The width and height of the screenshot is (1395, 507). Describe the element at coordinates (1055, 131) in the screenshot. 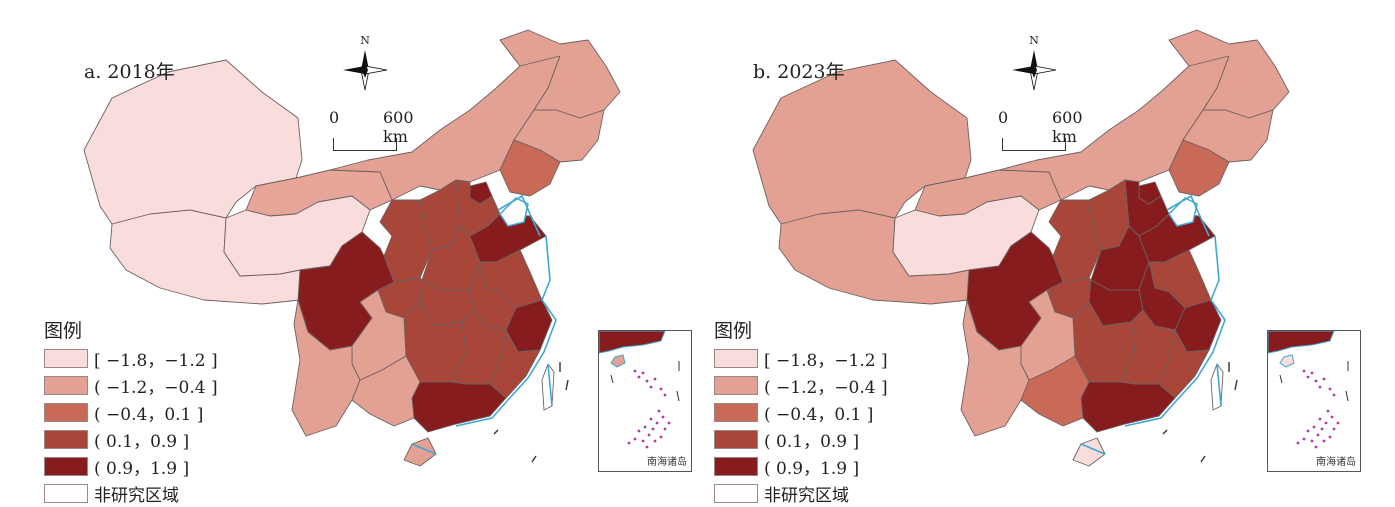

I see `scale-bar: 0 600 km` at that location.